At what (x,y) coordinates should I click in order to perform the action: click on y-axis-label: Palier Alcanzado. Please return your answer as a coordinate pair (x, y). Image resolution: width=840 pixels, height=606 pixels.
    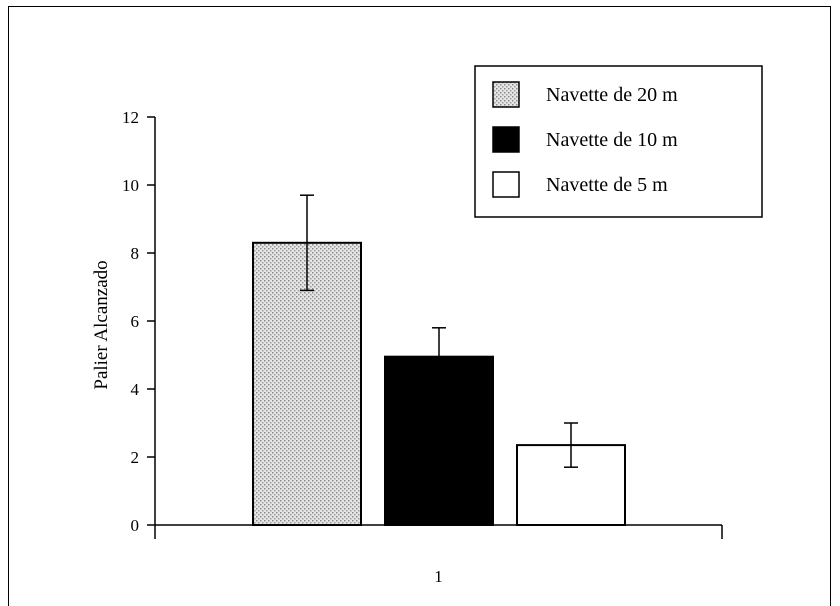
    Looking at the image, I should click on (101, 324).